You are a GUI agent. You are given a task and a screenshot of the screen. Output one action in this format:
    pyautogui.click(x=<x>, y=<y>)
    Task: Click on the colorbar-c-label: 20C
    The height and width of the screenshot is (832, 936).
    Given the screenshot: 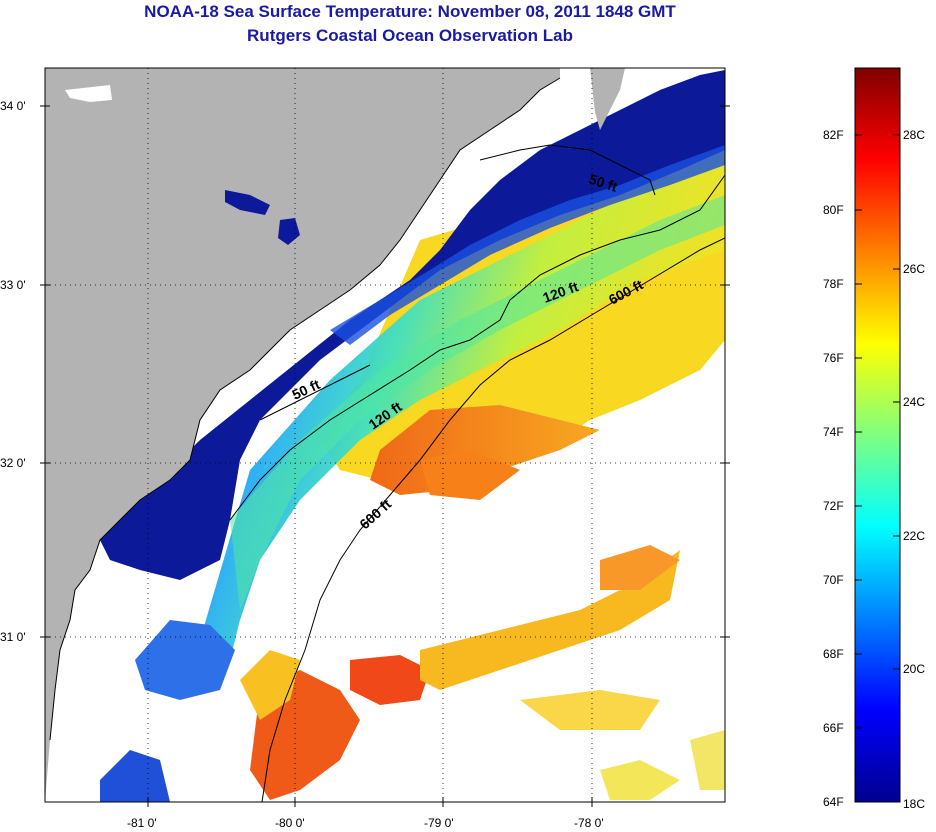 What is the action you would take?
    pyautogui.click(x=914, y=669)
    